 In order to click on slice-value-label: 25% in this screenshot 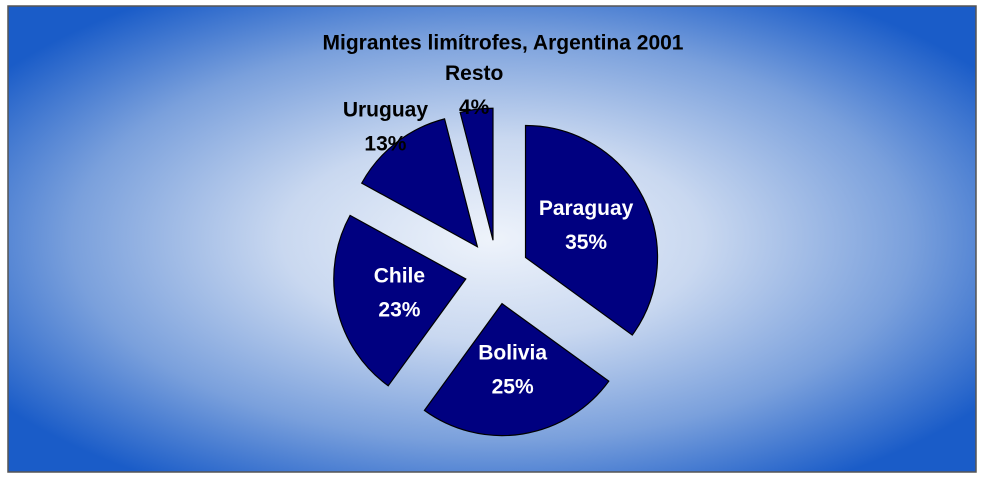, I will do `click(513, 386)`.